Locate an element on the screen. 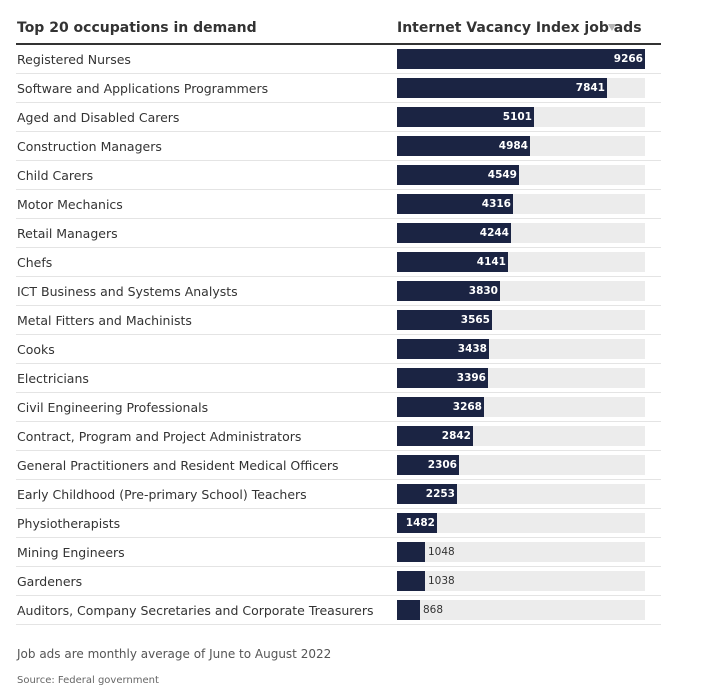  data-label: 4244 is located at coordinates (494, 233).